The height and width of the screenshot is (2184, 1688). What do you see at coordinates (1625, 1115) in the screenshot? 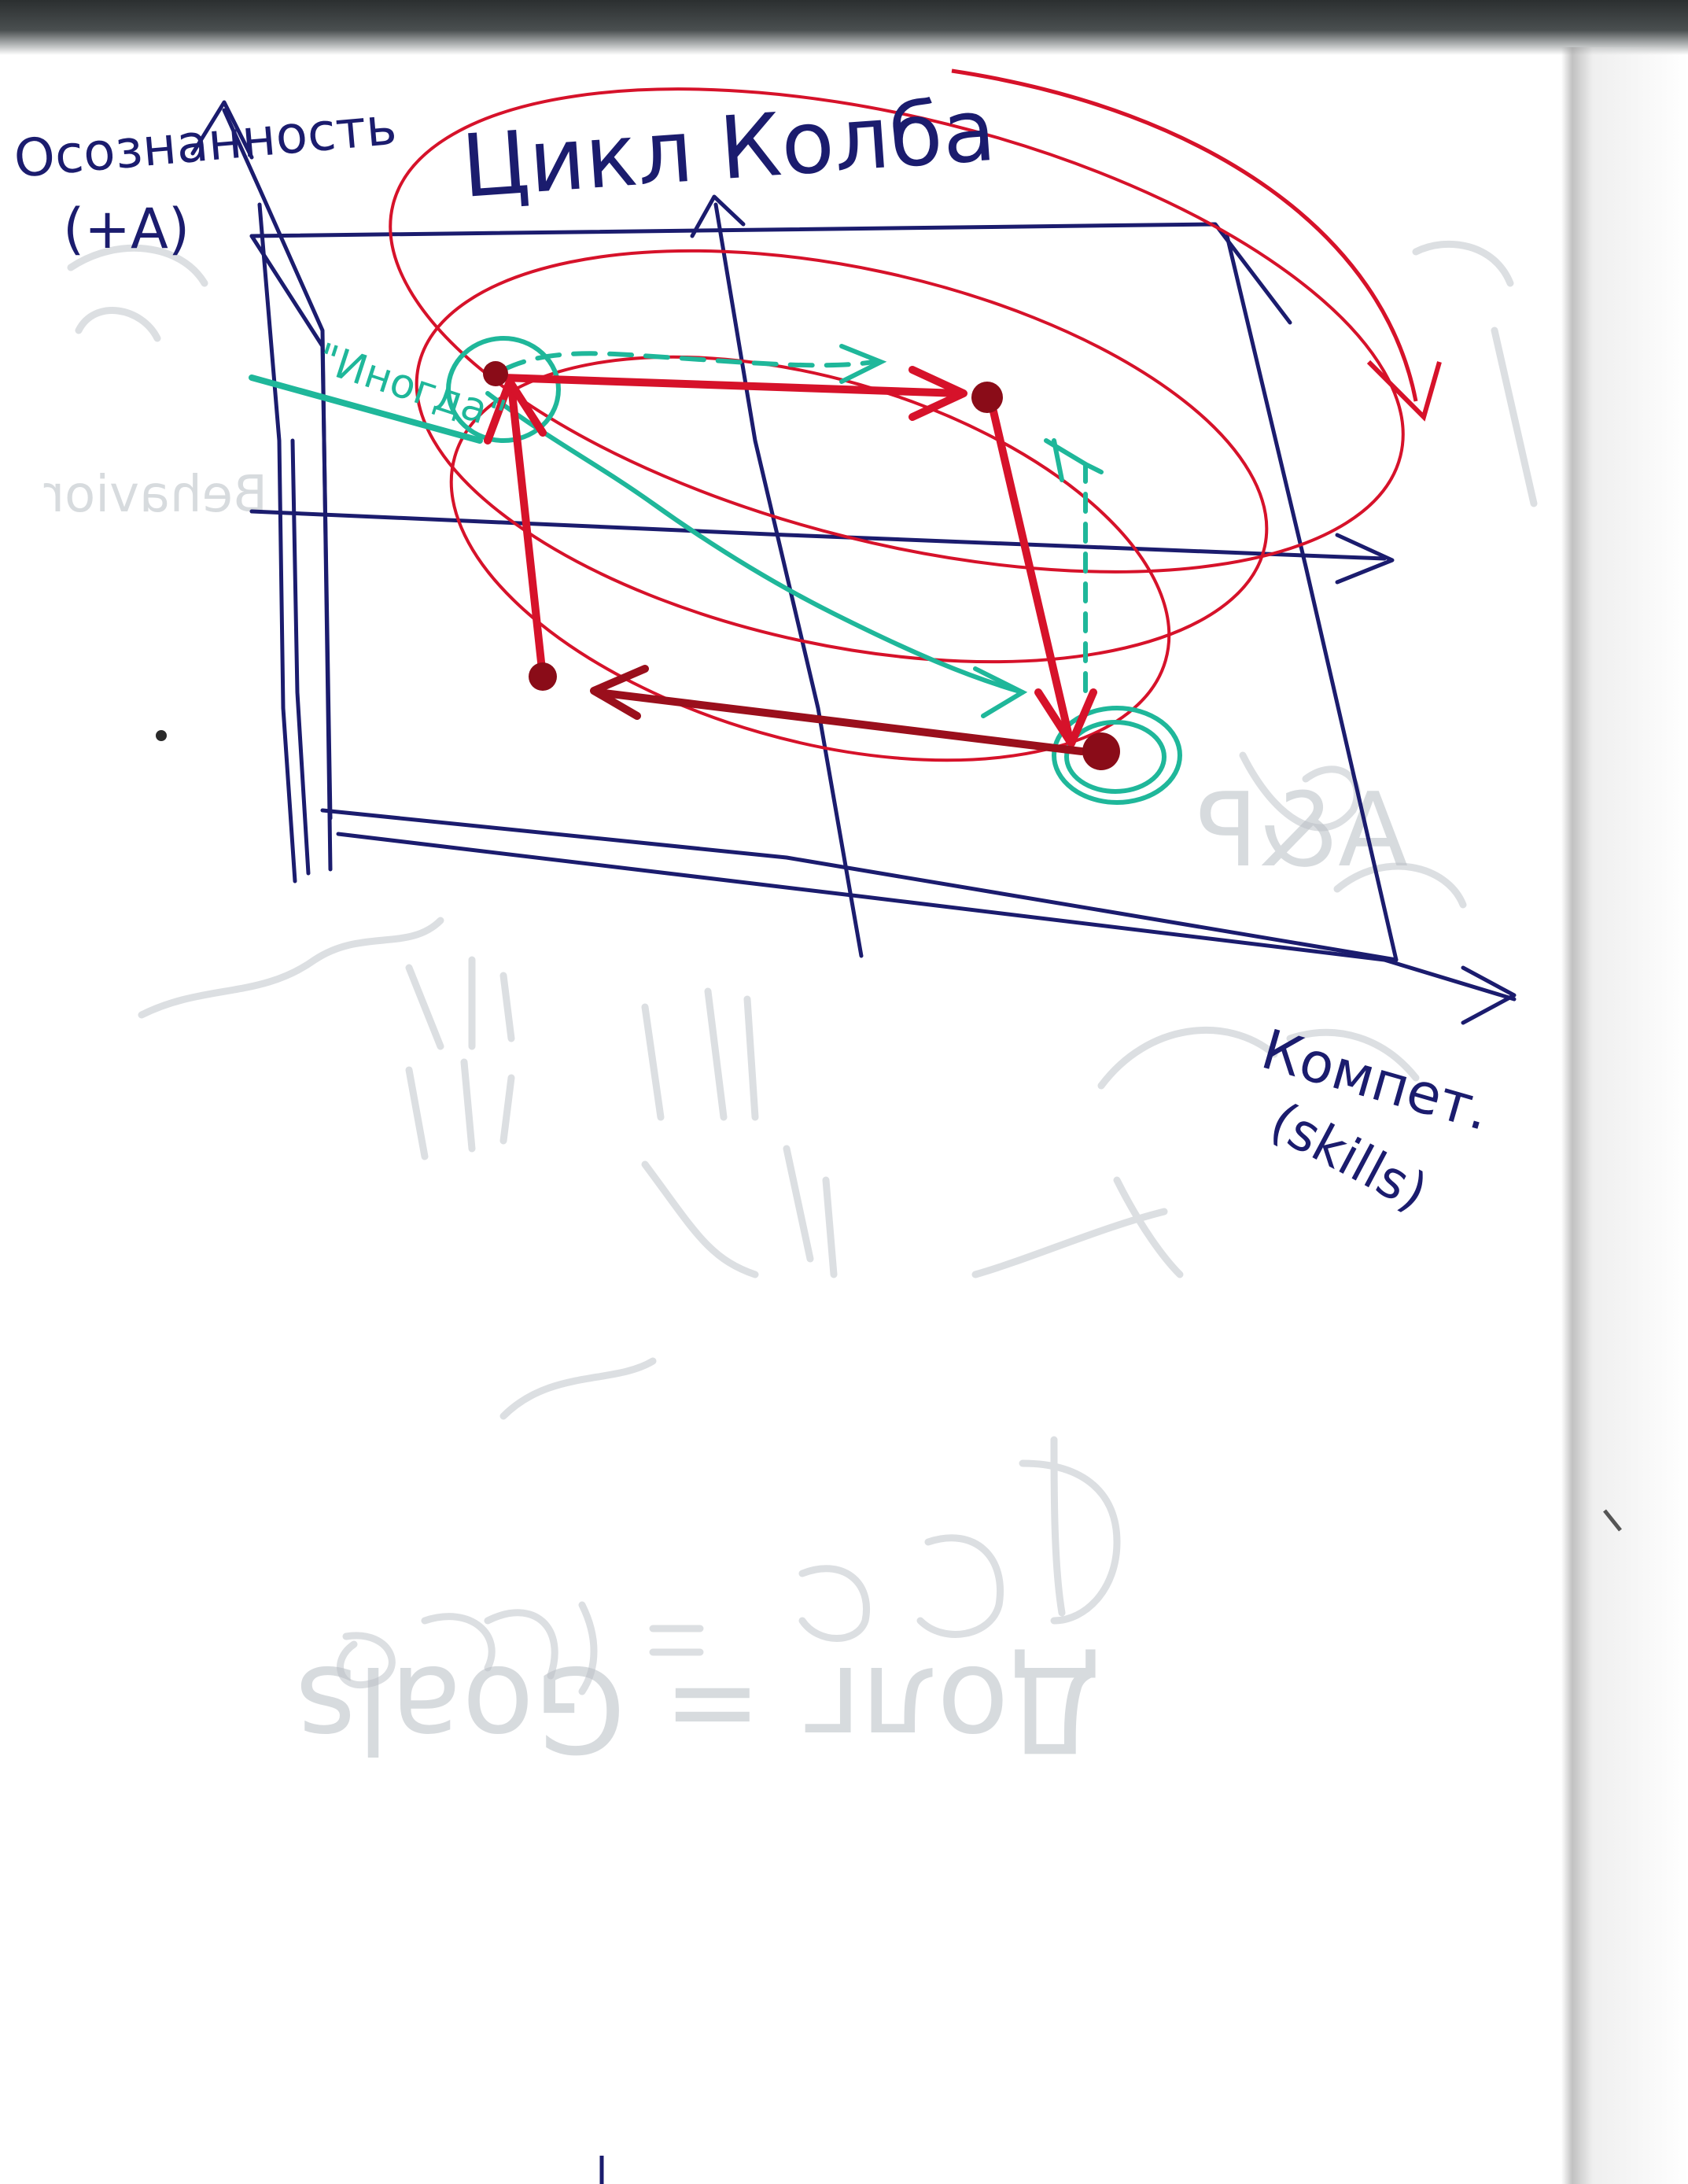
I see `board-right-edge-shadow` at bounding box center [1625, 1115].